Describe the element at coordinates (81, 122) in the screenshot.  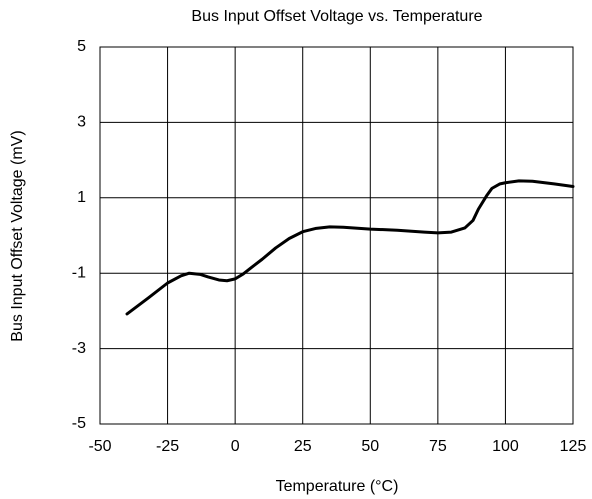
I see `y-tick-label: 3` at that location.